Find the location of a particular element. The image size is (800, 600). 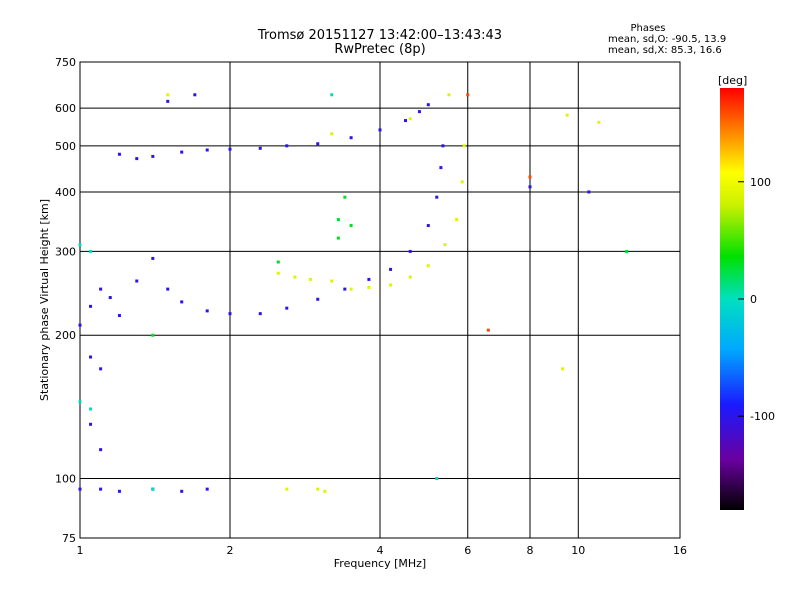

x-tick-label: 4 is located at coordinates (380, 550).